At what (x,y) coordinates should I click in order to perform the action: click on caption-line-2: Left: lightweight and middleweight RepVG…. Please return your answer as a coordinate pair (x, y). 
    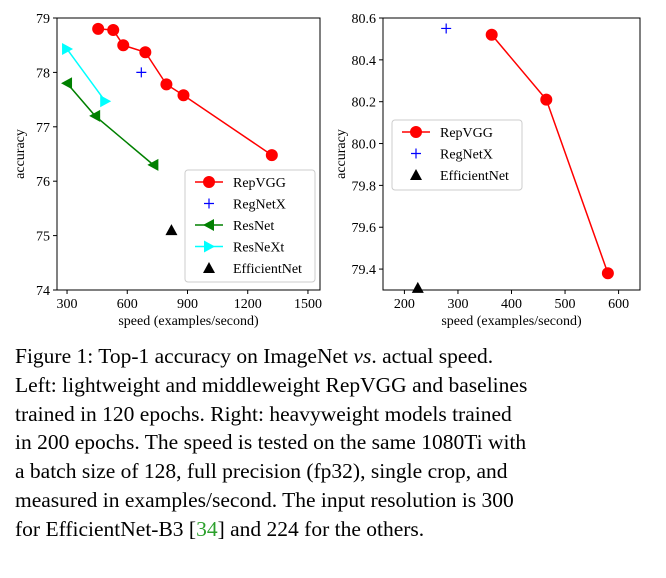
    Looking at the image, I should click on (271, 384).